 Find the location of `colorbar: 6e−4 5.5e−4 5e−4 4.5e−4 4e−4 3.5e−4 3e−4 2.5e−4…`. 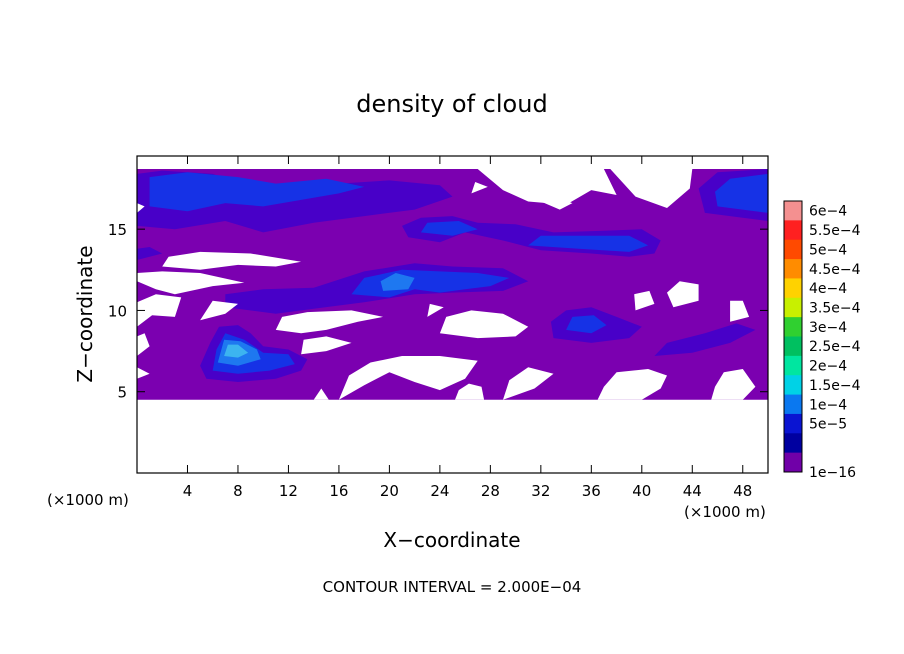

colorbar: 6e−4 5.5e−4 5e−4 4.5e−4 4e−4 3.5e−4 3e−4 2.5e−4… is located at coordinates (822, 340).